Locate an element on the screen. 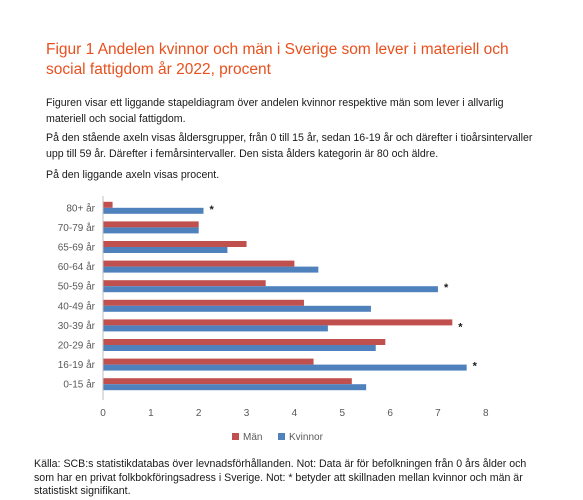  legend-label-kvinnor: Kvinnor is located at coordinates (306, 437).